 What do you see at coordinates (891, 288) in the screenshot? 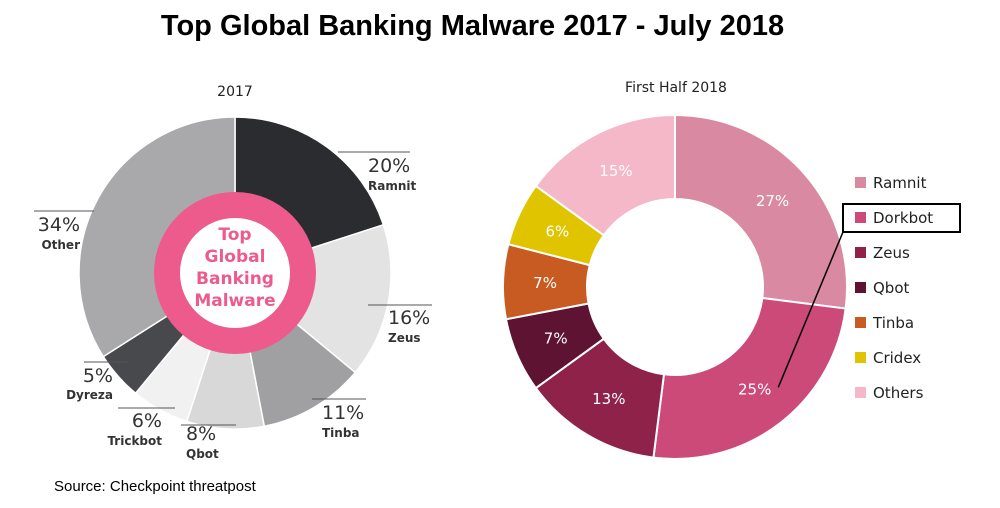
I see `legend-label-qbot: Qbot` at bounding box center [891, 288].